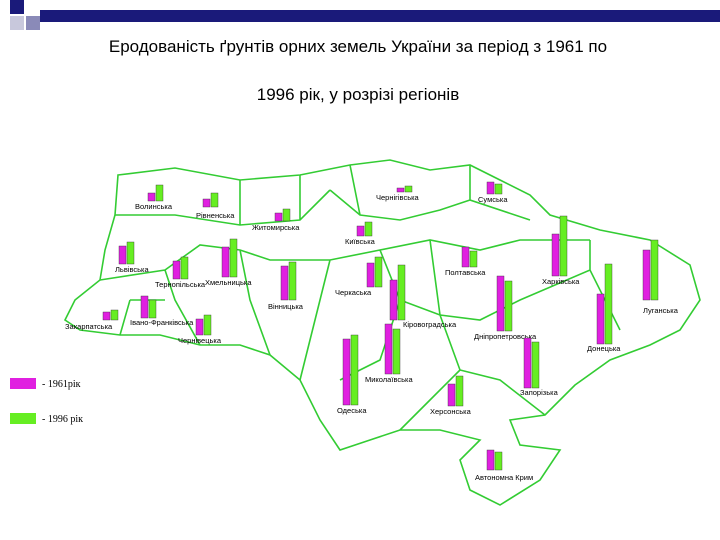 This screenshot has height=540, width=720. Describe the element at coordinates (132, 269) in the screenshot. I see `region-label: Львівська` at that location.